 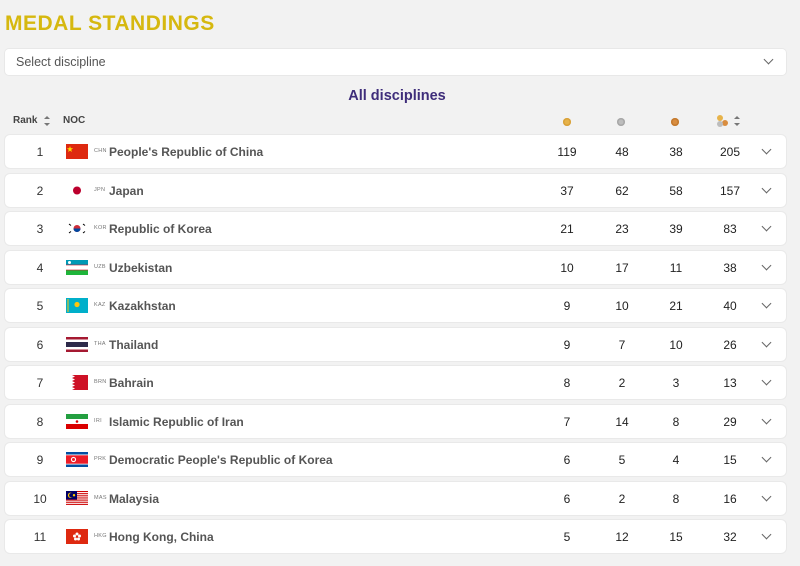 I want to click on bronze-count: 10, so click(x=676, y=344).